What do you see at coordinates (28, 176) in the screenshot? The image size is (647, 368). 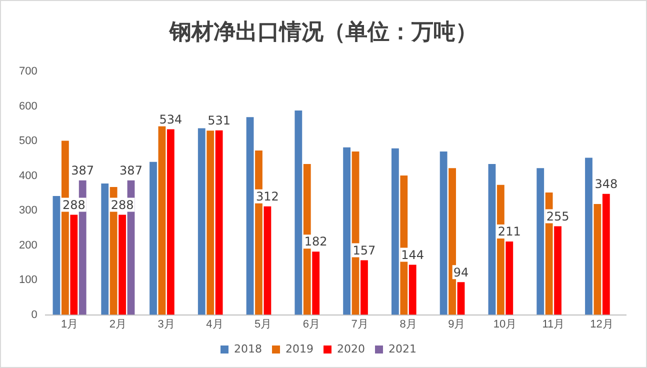 I see `y-tick-label: 400` at bounding box center [28, 176].